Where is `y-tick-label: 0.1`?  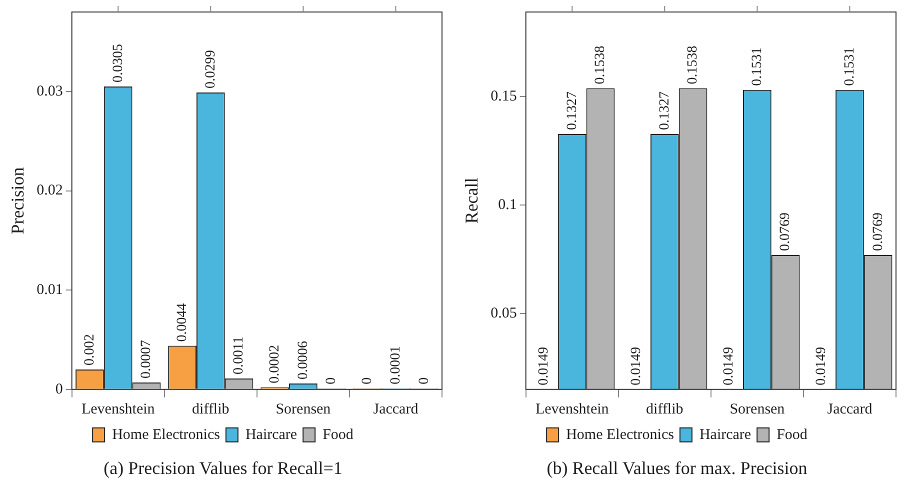 y-tick-label: 0.1 is located at coordinates (507, 204).